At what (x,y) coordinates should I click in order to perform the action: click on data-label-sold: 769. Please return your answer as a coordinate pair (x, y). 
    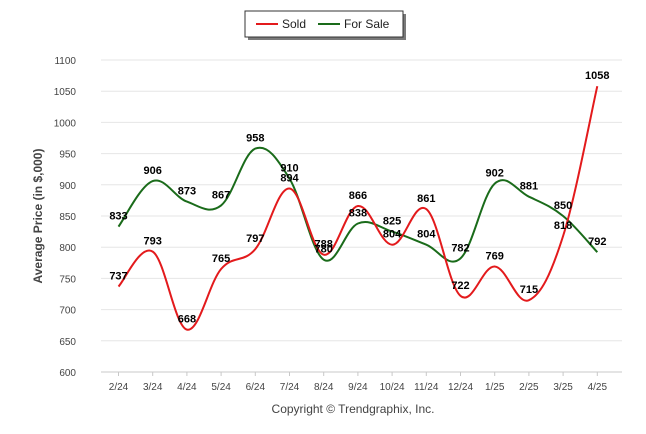
    Looking at the image, I should click on (495, 257).